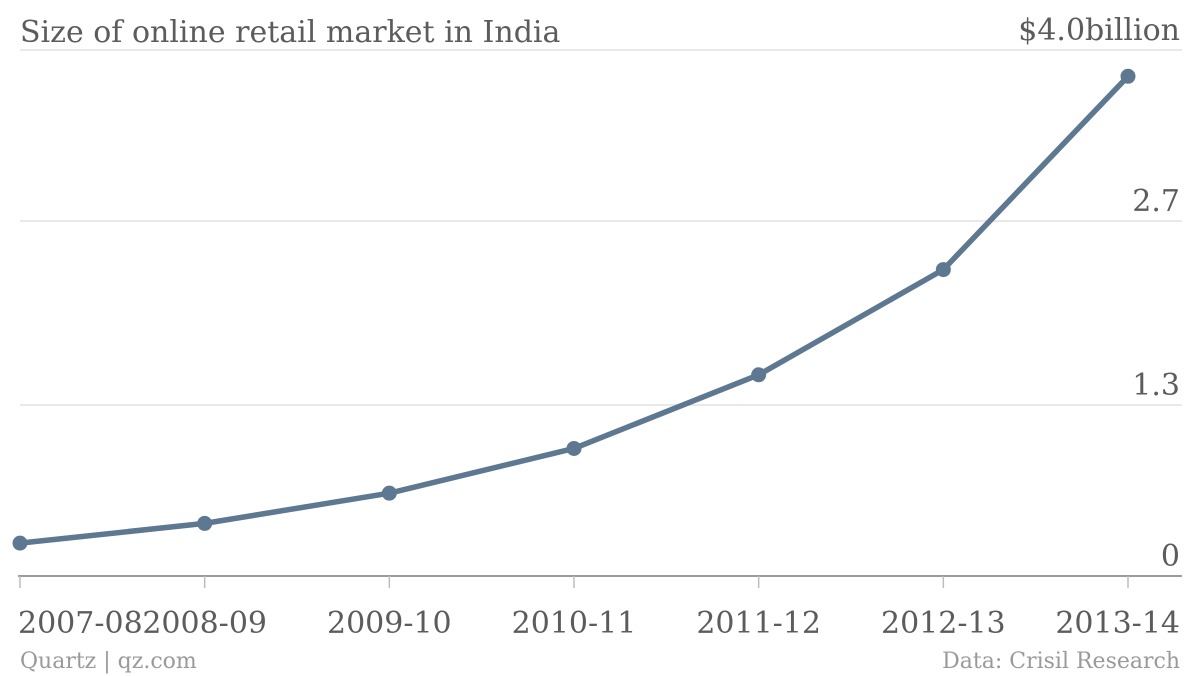  I want to click on y-axis-ticks: 0 1.3 2.7 $4.0billion, so click(1099, 293).